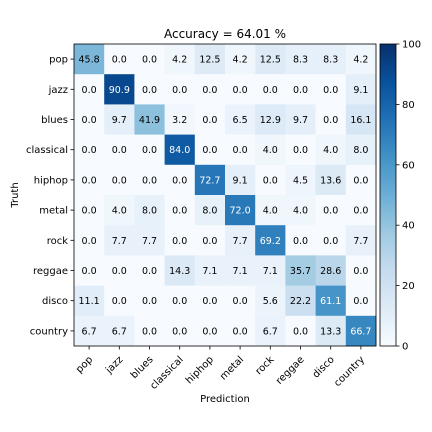 The image size is (432, 432). I want to click on cell-value-label: 6.5, so click(240, 120).